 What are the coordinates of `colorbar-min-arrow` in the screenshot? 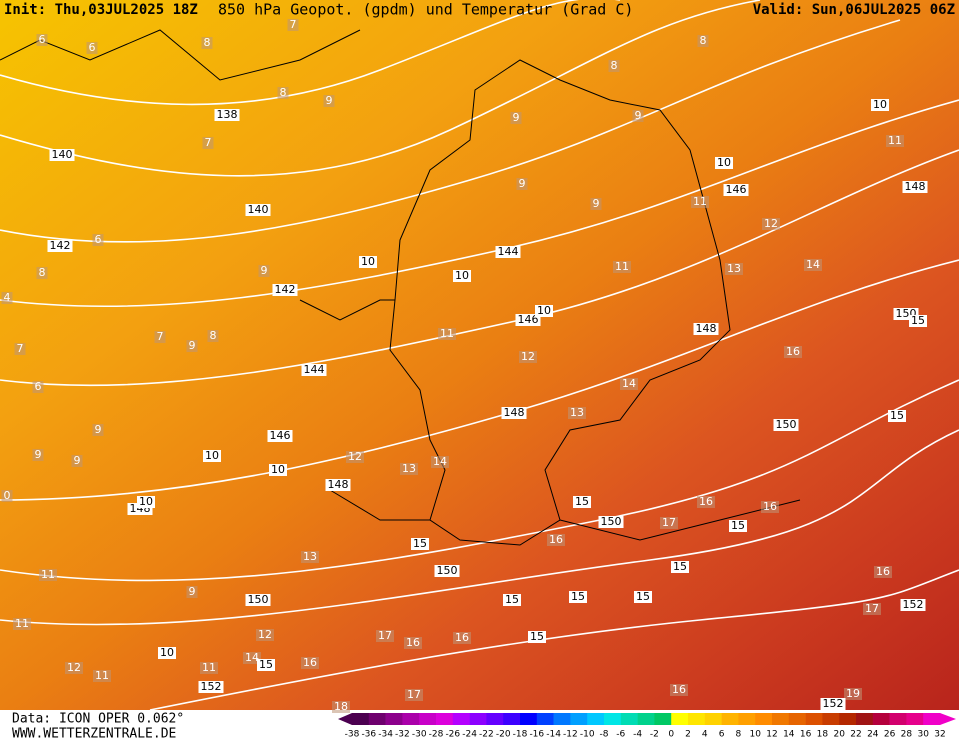 It's located at (345, 719).